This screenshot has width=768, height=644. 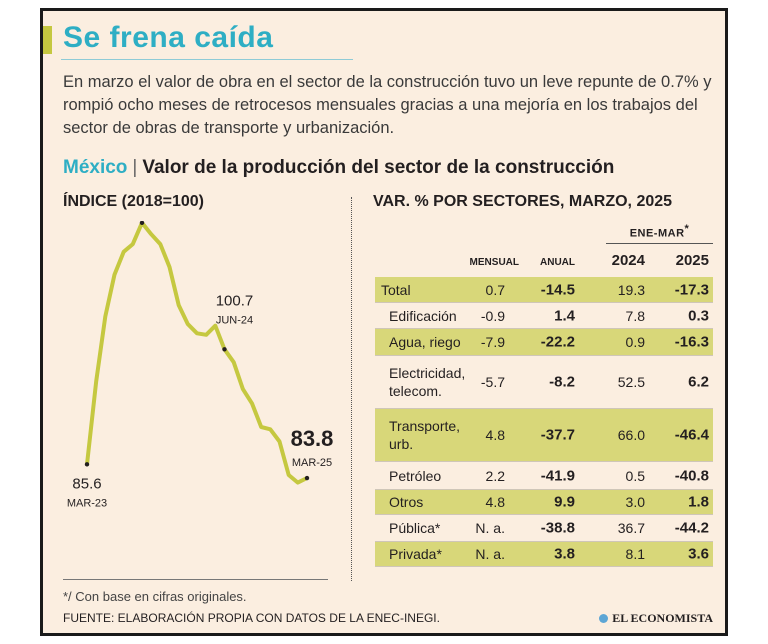 What do you see at coordinates (95, 167) in the screenshot?
I see `subtitle-country: México` at bounding box center [95, 167].